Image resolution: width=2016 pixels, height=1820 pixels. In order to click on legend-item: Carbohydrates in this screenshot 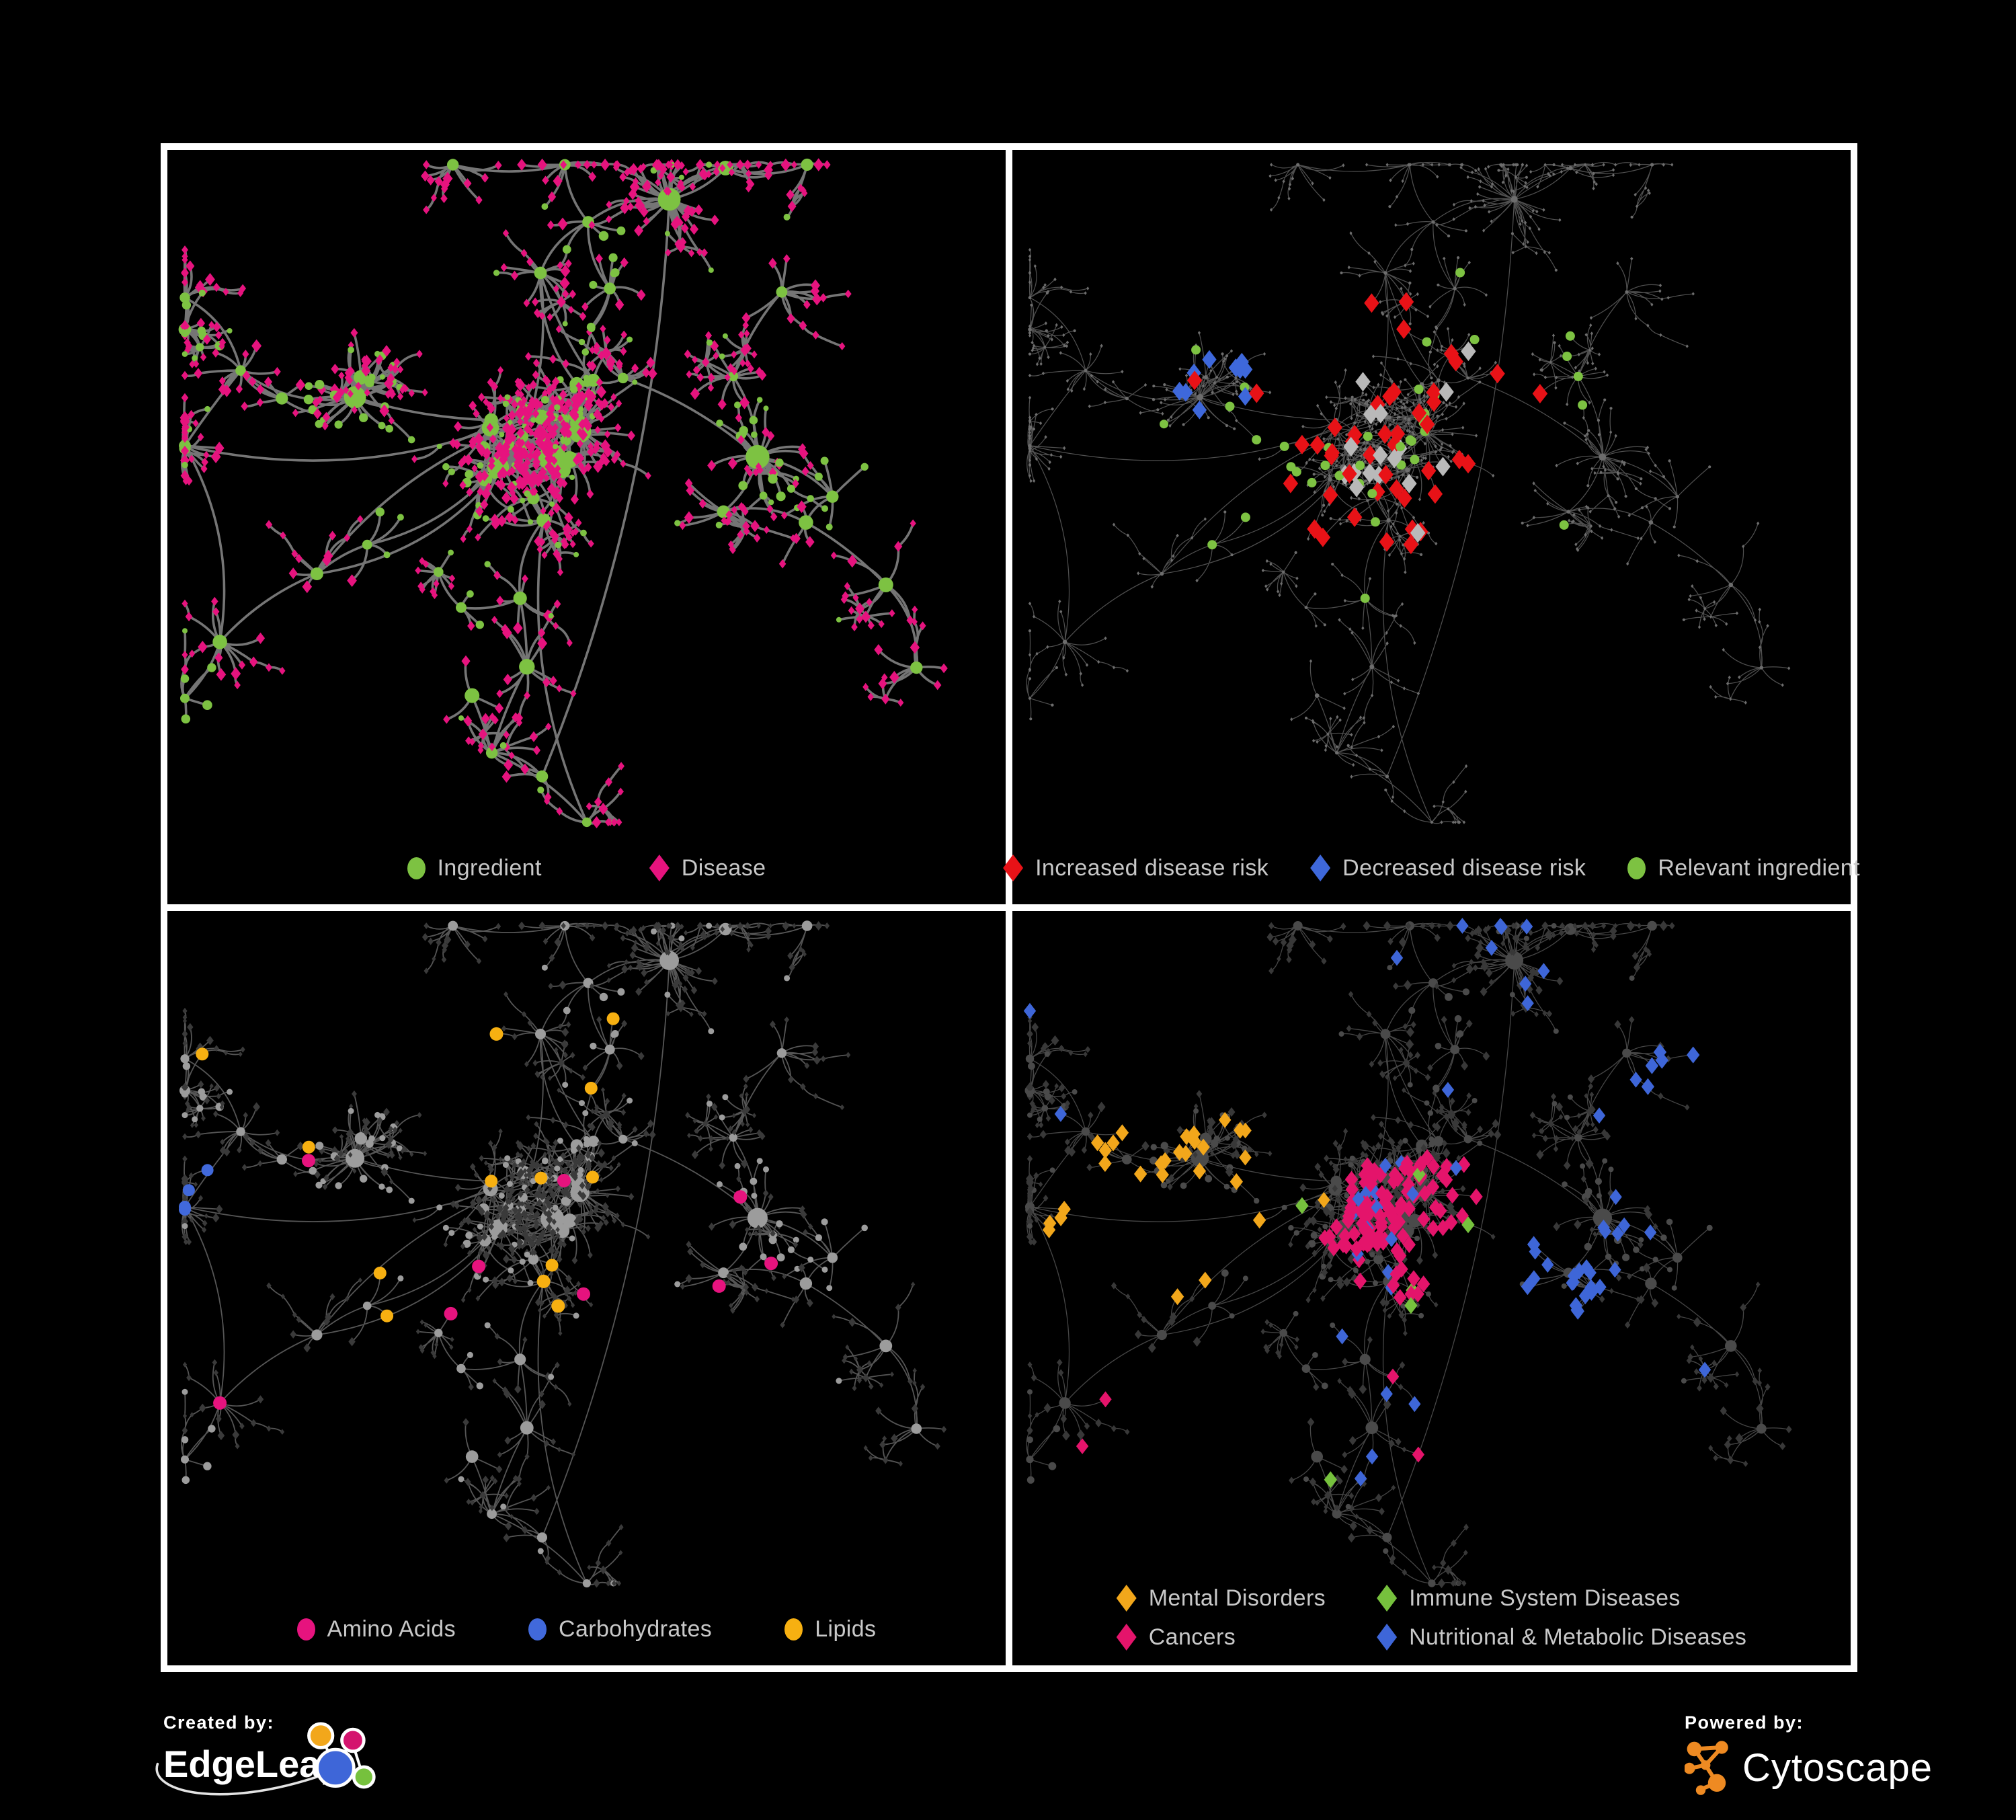, I will do `click(620, 1629)`.